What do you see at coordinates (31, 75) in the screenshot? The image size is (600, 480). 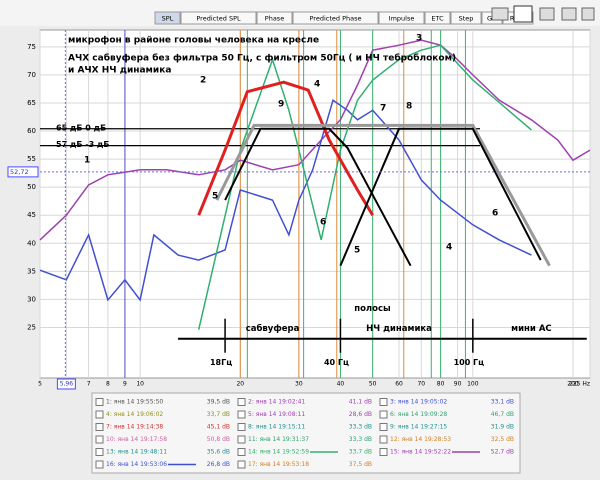 I see `y-tick-label: 70` at bounding box center [31, 75].